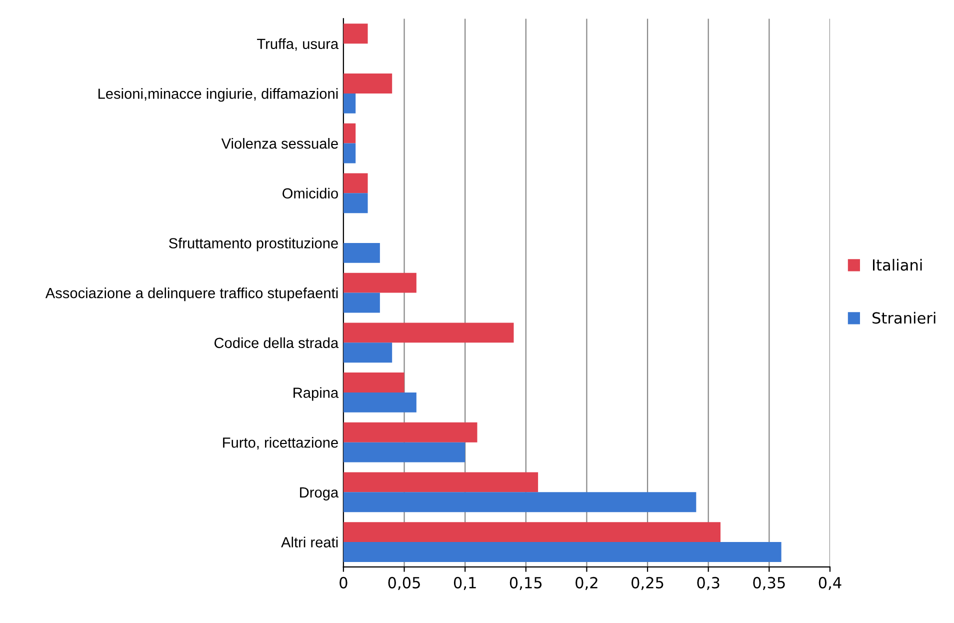  I want to click on x-tick-label: 0,05, so click(404, 583).